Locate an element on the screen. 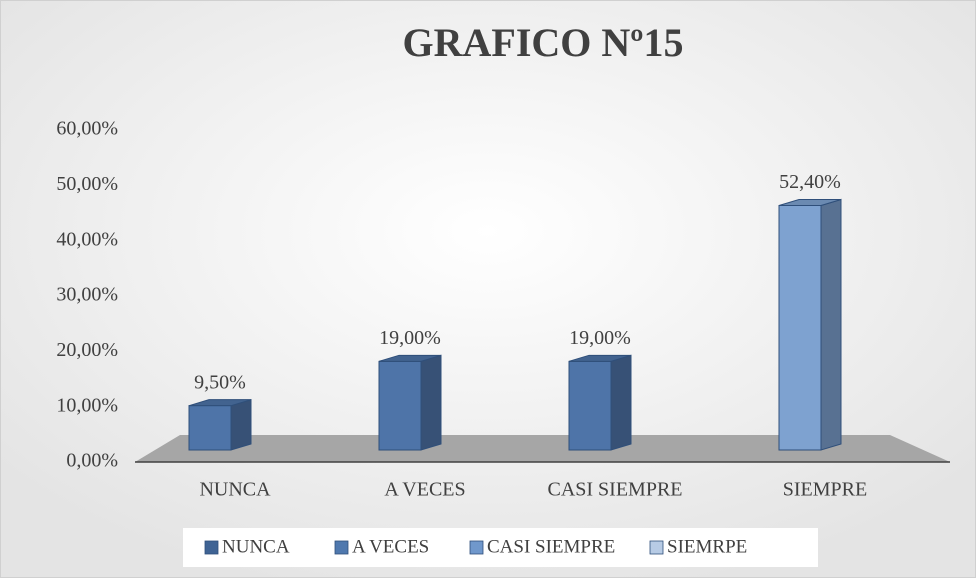  value-label: 9,50% is located at coordinates (220, 382).